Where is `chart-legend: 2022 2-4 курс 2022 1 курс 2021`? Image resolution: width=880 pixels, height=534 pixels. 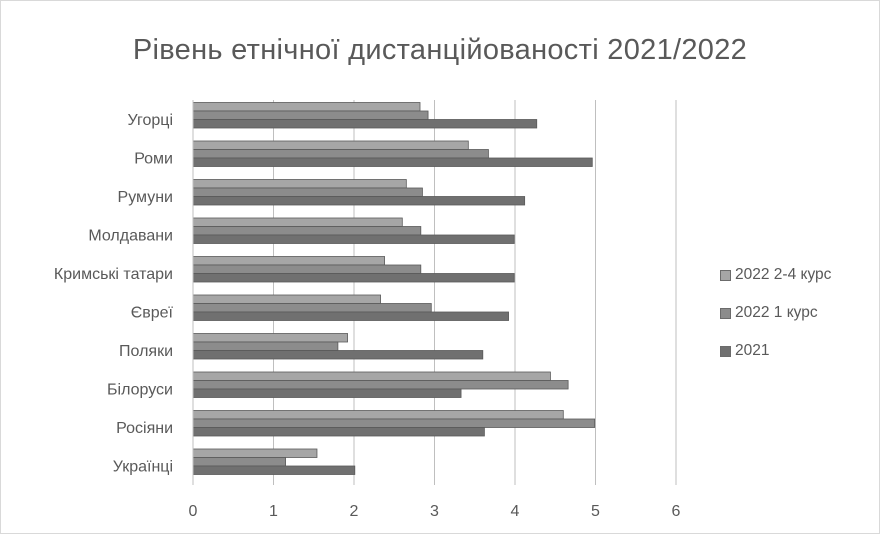 chart-legend: 2022 2-4 курс 2022 1 курс 2021 is located at coordinates (775, 313).